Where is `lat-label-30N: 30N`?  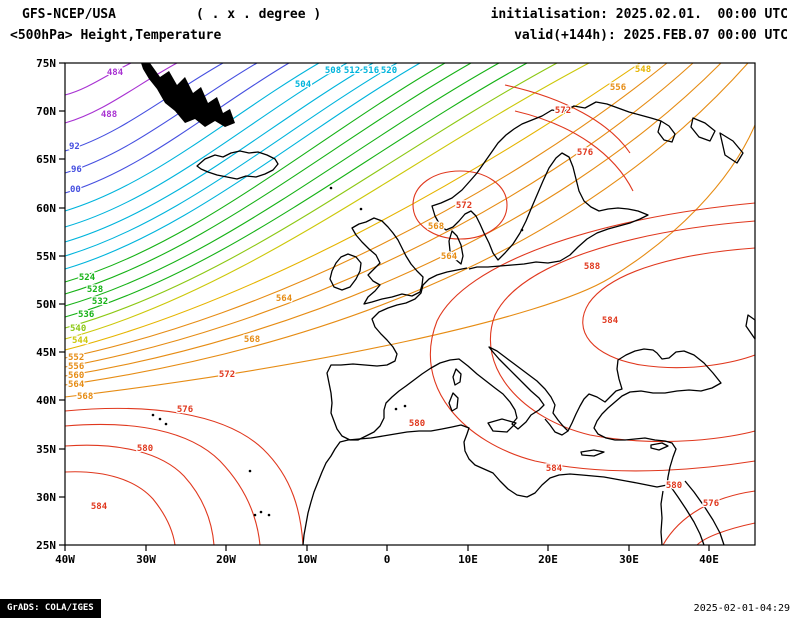 lat-label-30N: 30N is located at coordinates (46, 497).